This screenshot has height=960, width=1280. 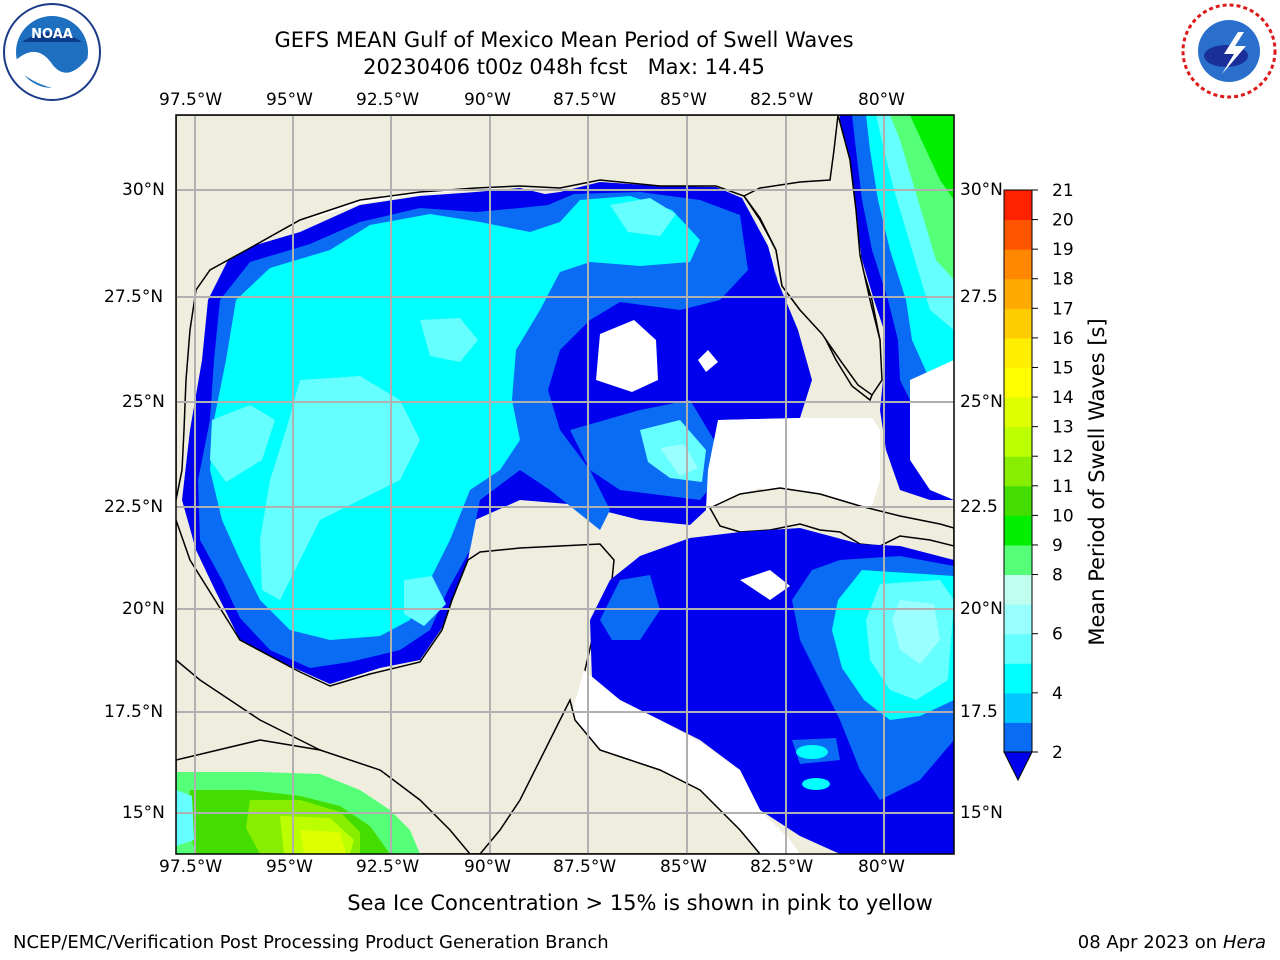 I want to click on colorbar-tick-label: 4, so click(x=1057, y=694).